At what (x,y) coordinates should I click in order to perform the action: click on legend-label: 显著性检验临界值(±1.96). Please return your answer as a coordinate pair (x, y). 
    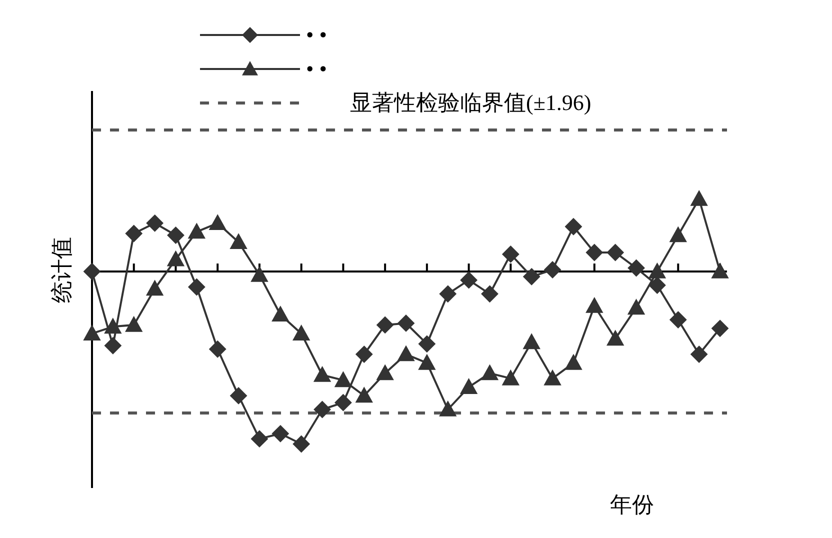
    Looking at the image, I should click on (471, 103).